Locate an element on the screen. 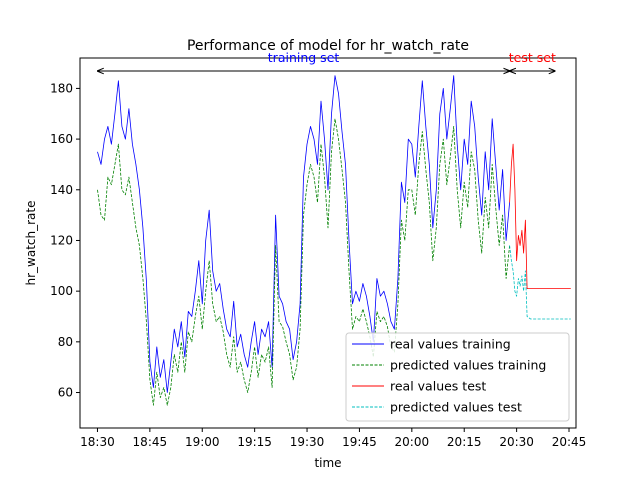  legend-label: real values test is located at coordinates (438, 386).